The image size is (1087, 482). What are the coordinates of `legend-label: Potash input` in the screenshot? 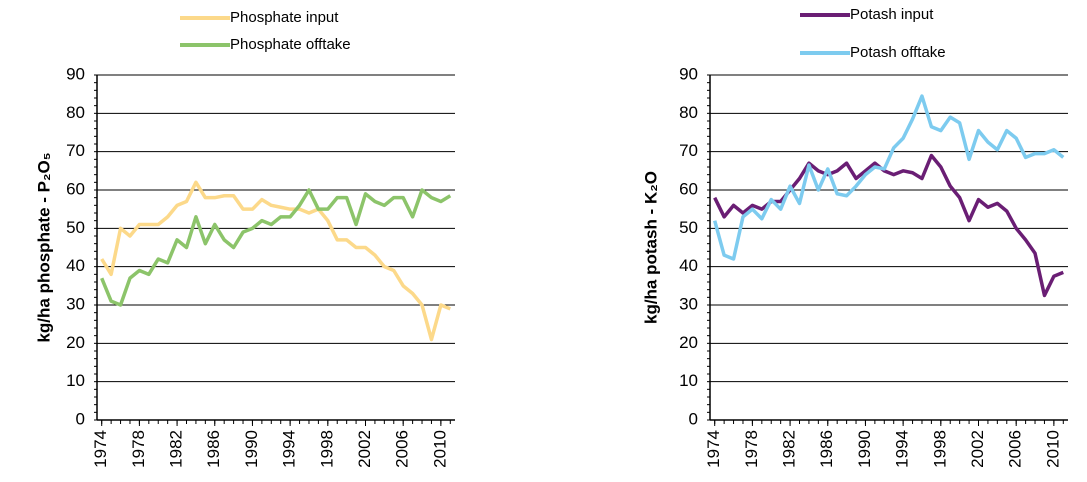 It's located at (892, 14).